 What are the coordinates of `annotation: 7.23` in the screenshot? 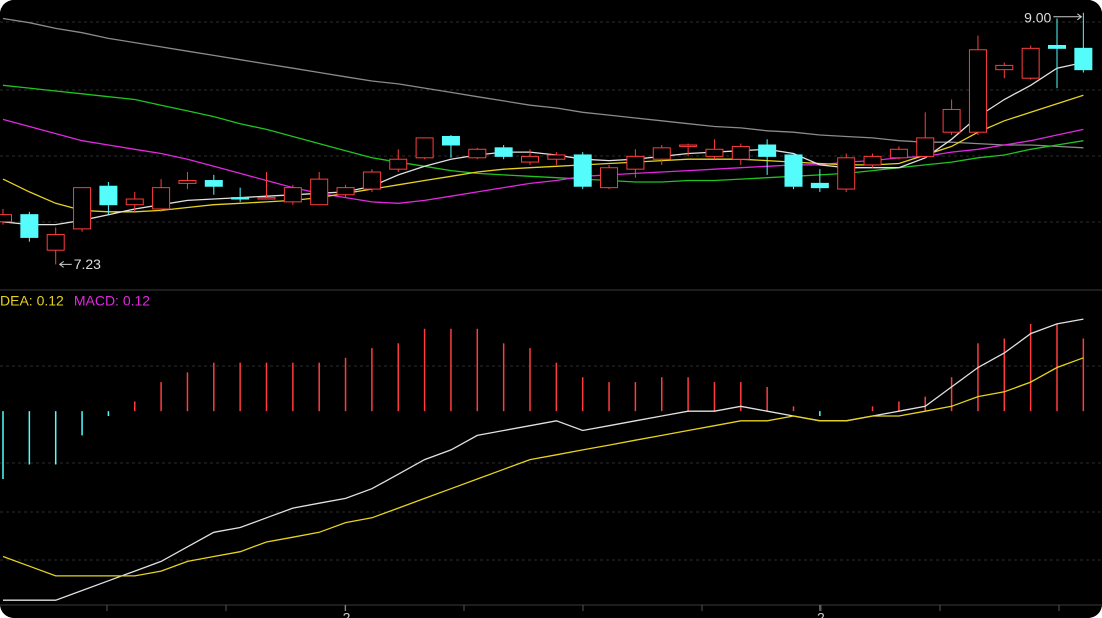 It's located at (87, 264).